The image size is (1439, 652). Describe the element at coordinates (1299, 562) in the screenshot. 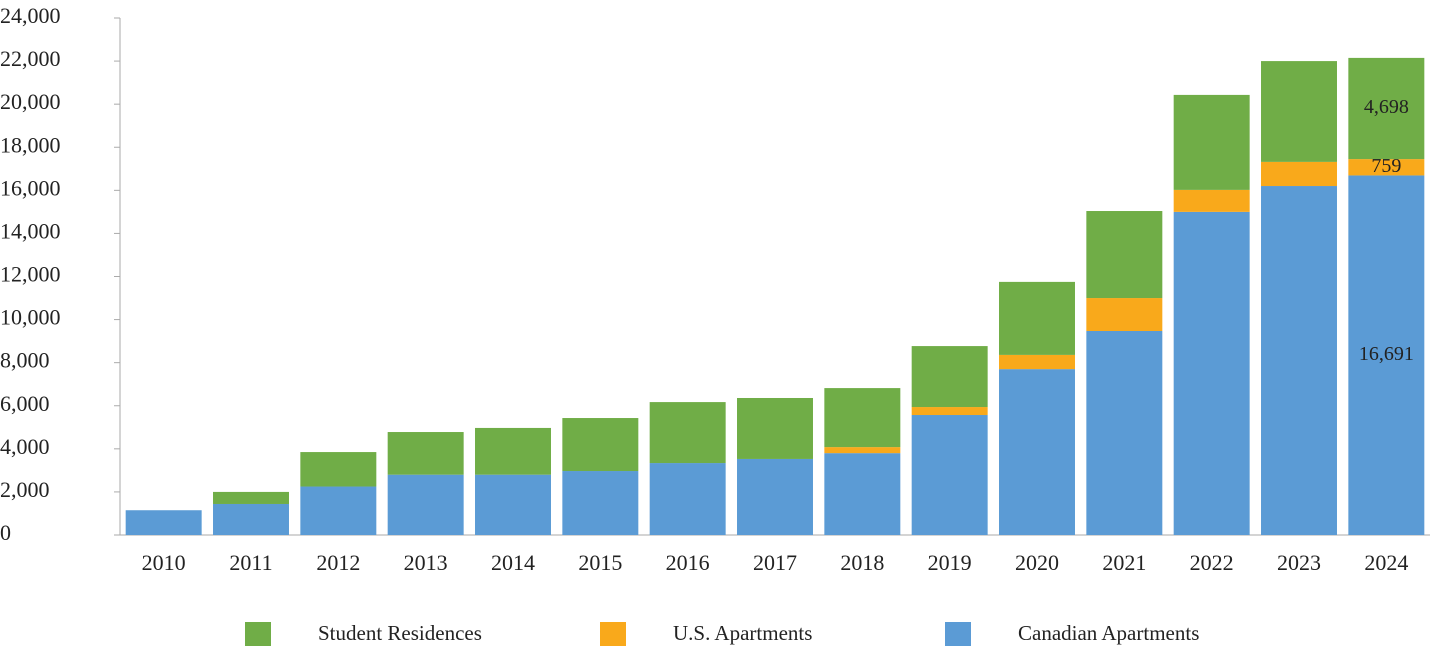

I see `x-tick-label: 2023` at that location.